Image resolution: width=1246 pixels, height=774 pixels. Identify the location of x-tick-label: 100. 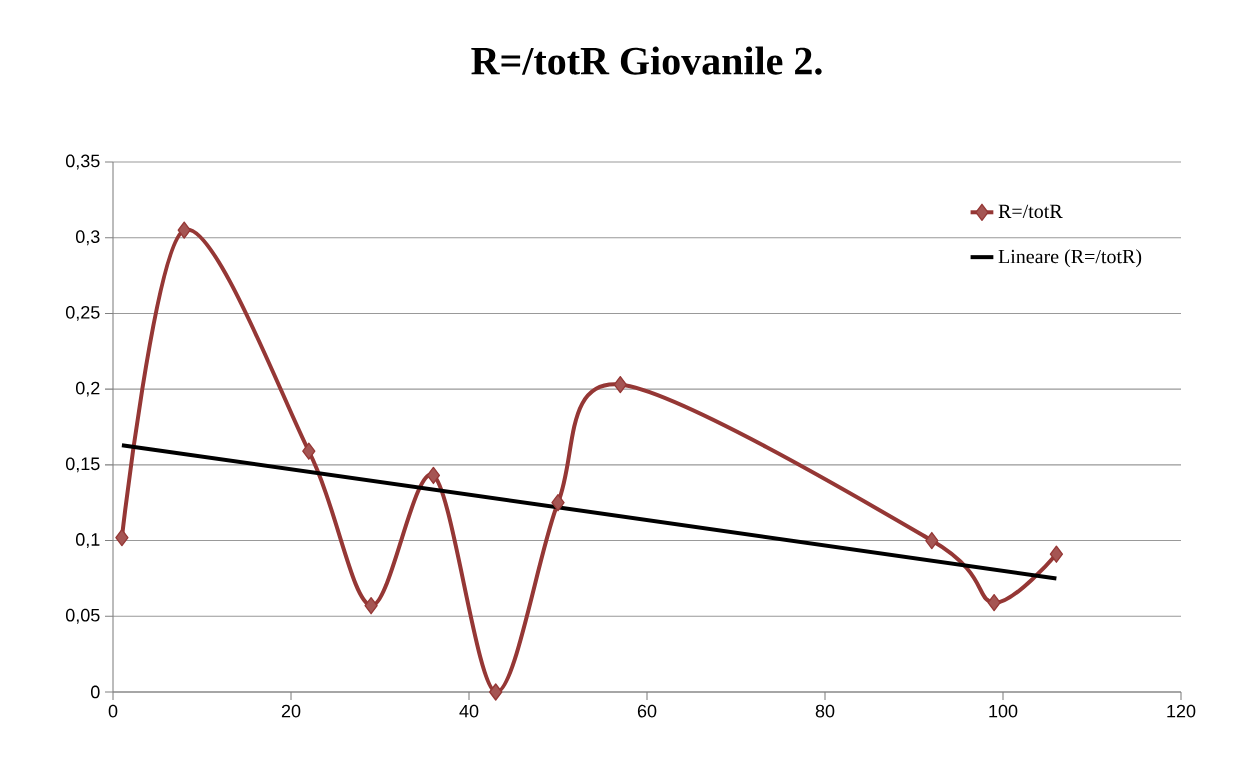
(1003, 711).